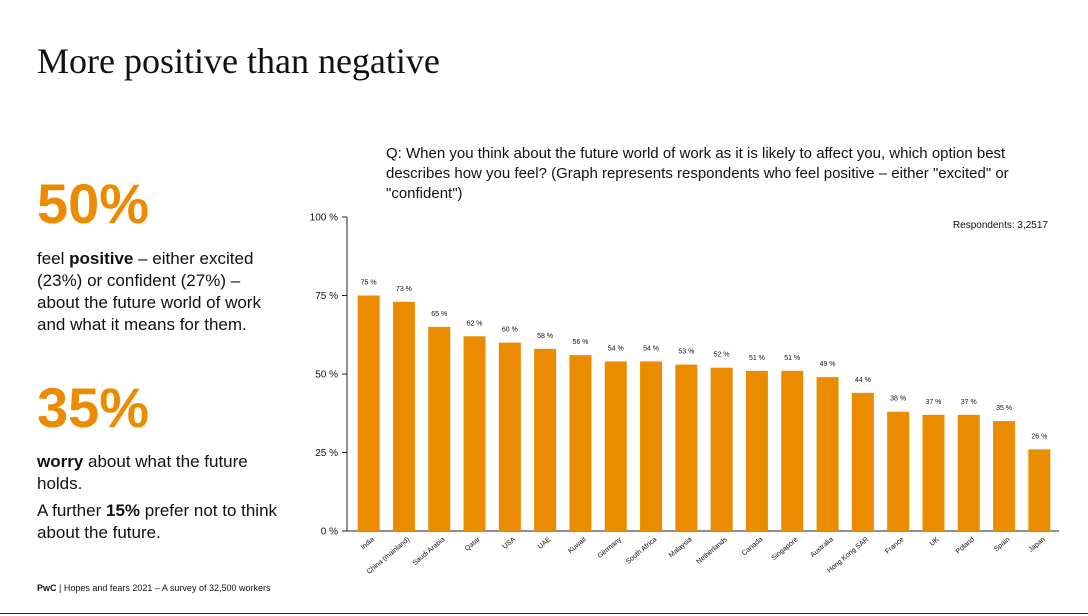 Image resolution: width=1088 pixels, height=616 pixels. Describe the element at coordinates (93, 203) in the screenshot. I see `positive-stat-value: 50%` at that location.